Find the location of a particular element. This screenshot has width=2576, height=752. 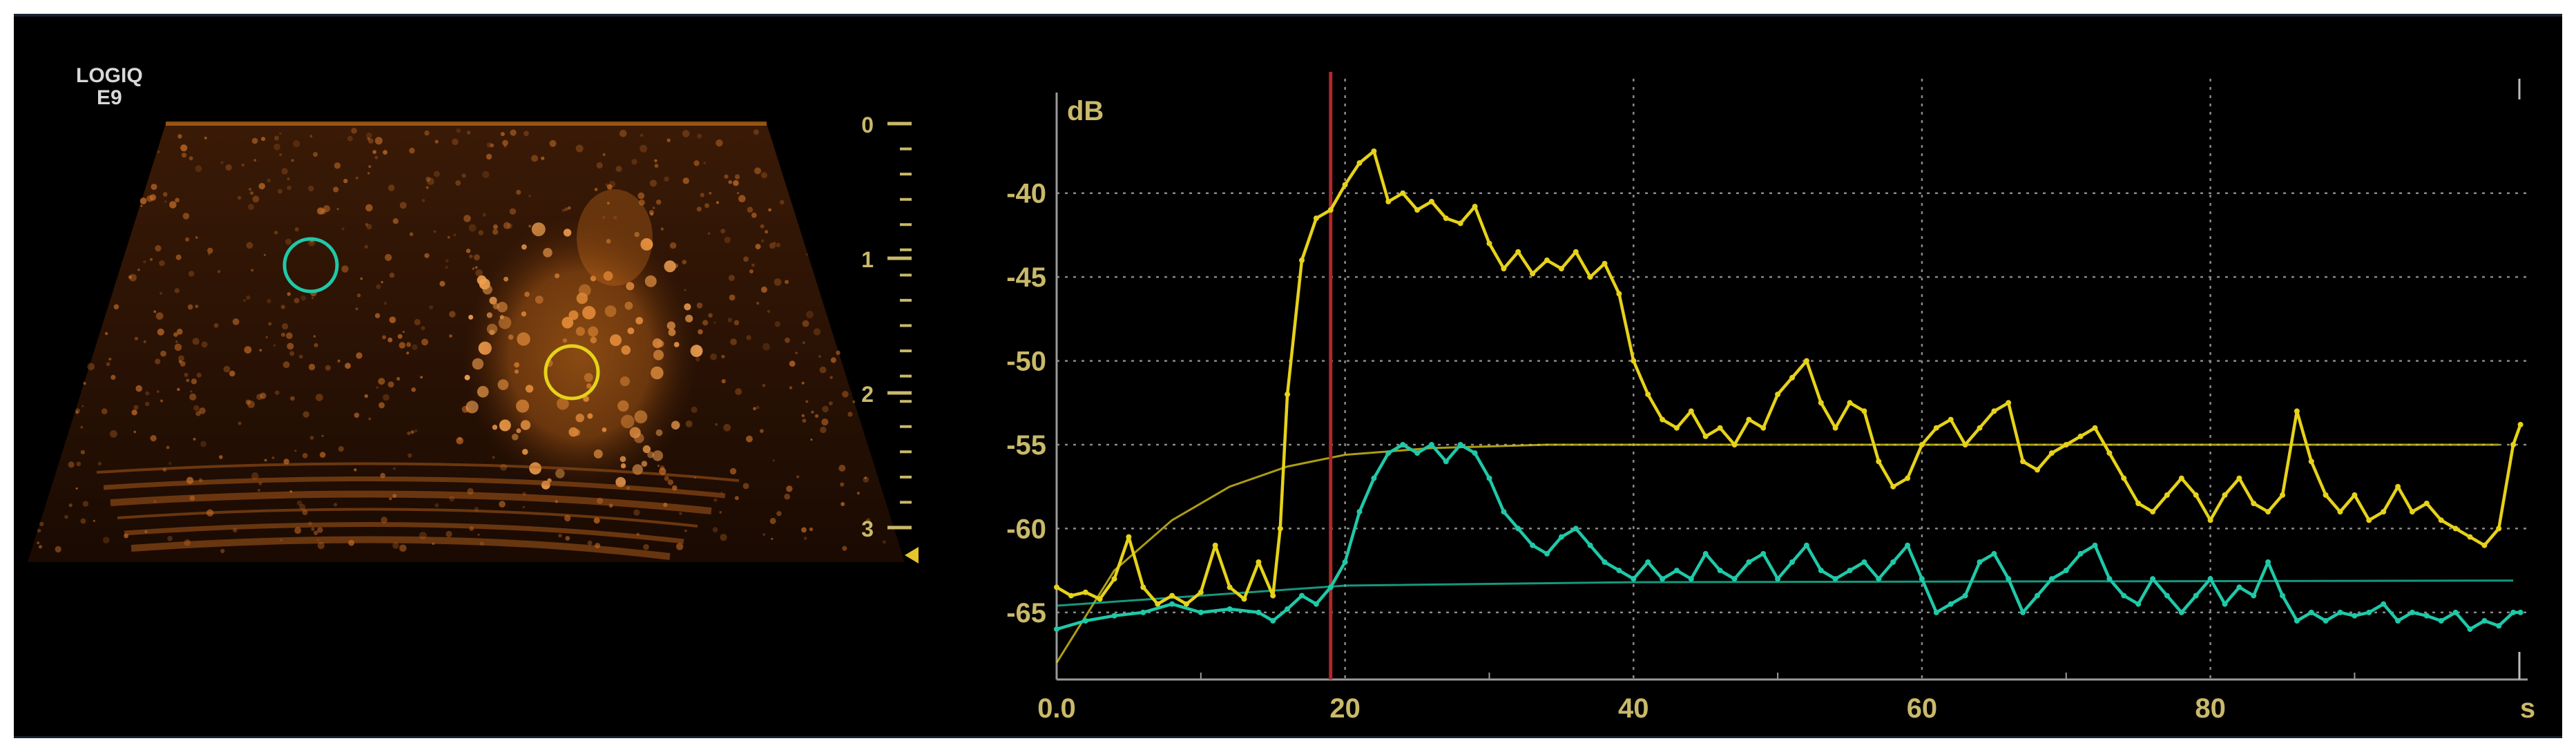

x-tick-label: 80 is located at coordinates (2210, 708).